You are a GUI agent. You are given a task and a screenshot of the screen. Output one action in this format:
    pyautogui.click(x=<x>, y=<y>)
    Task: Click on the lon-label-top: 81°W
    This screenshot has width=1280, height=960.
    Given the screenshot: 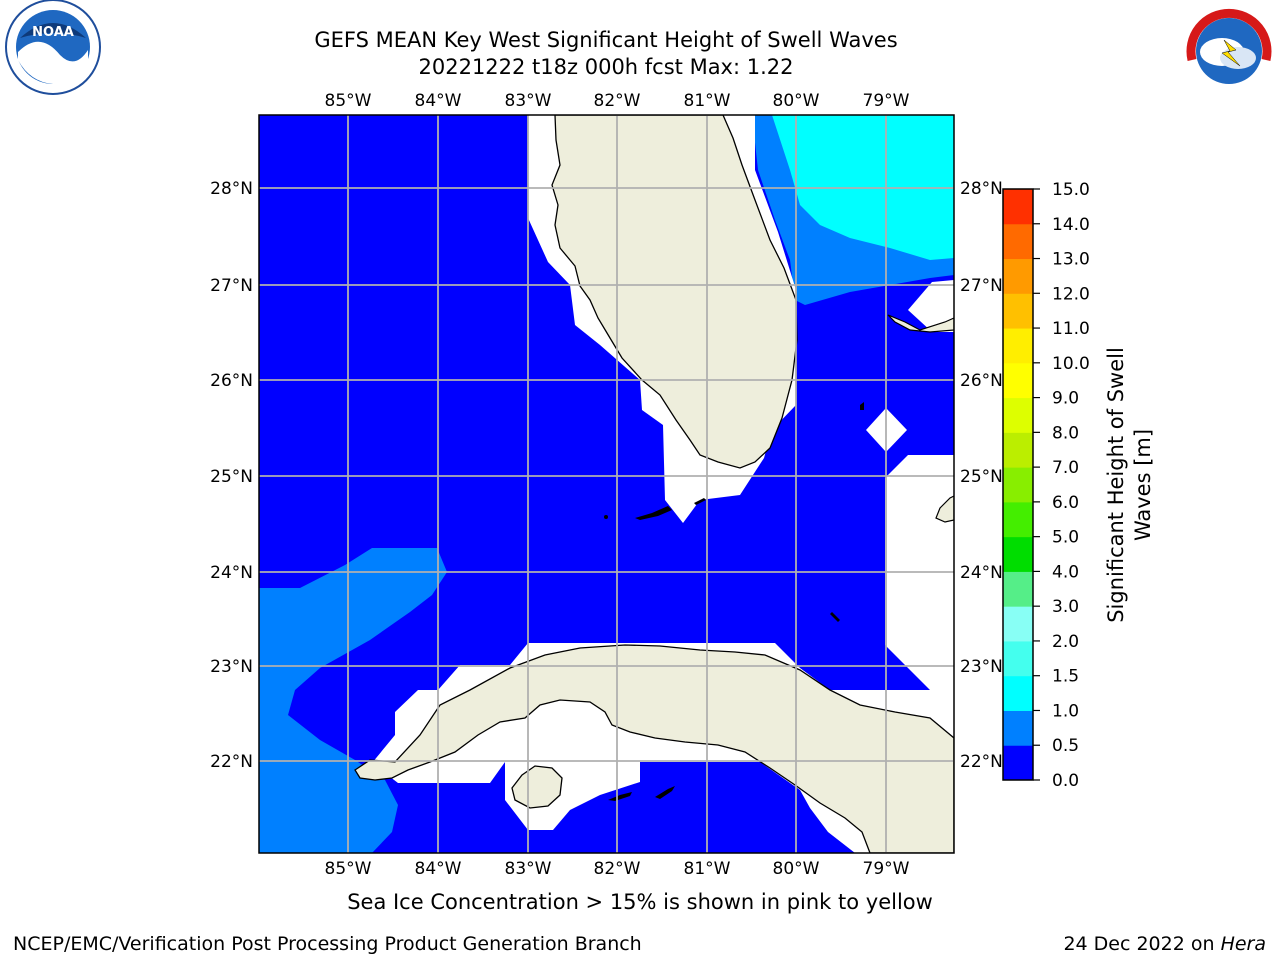 What is the action you would take?
    pyautogui.click(x=707, y=101)
    